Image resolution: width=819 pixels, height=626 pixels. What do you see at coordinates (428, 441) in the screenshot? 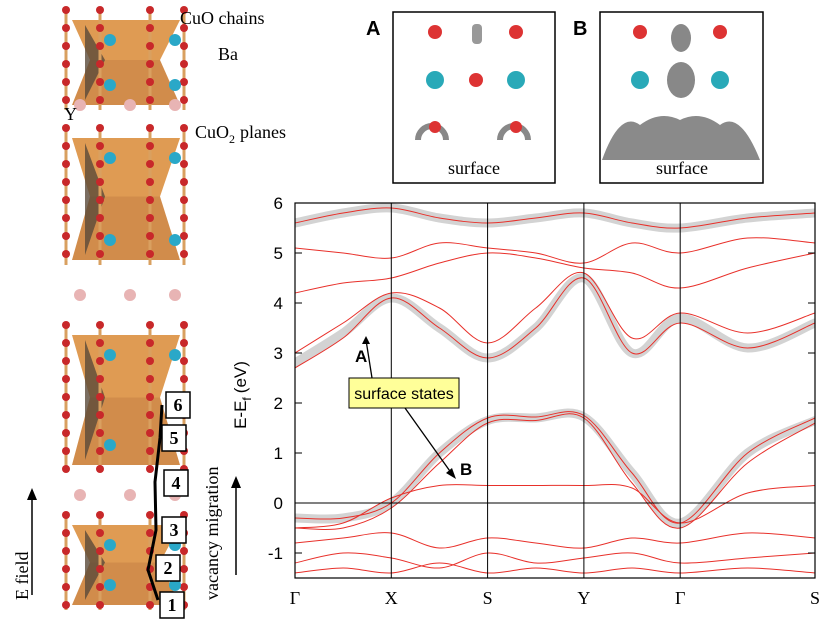
I see `arrow` at bounding box center [428, 441].